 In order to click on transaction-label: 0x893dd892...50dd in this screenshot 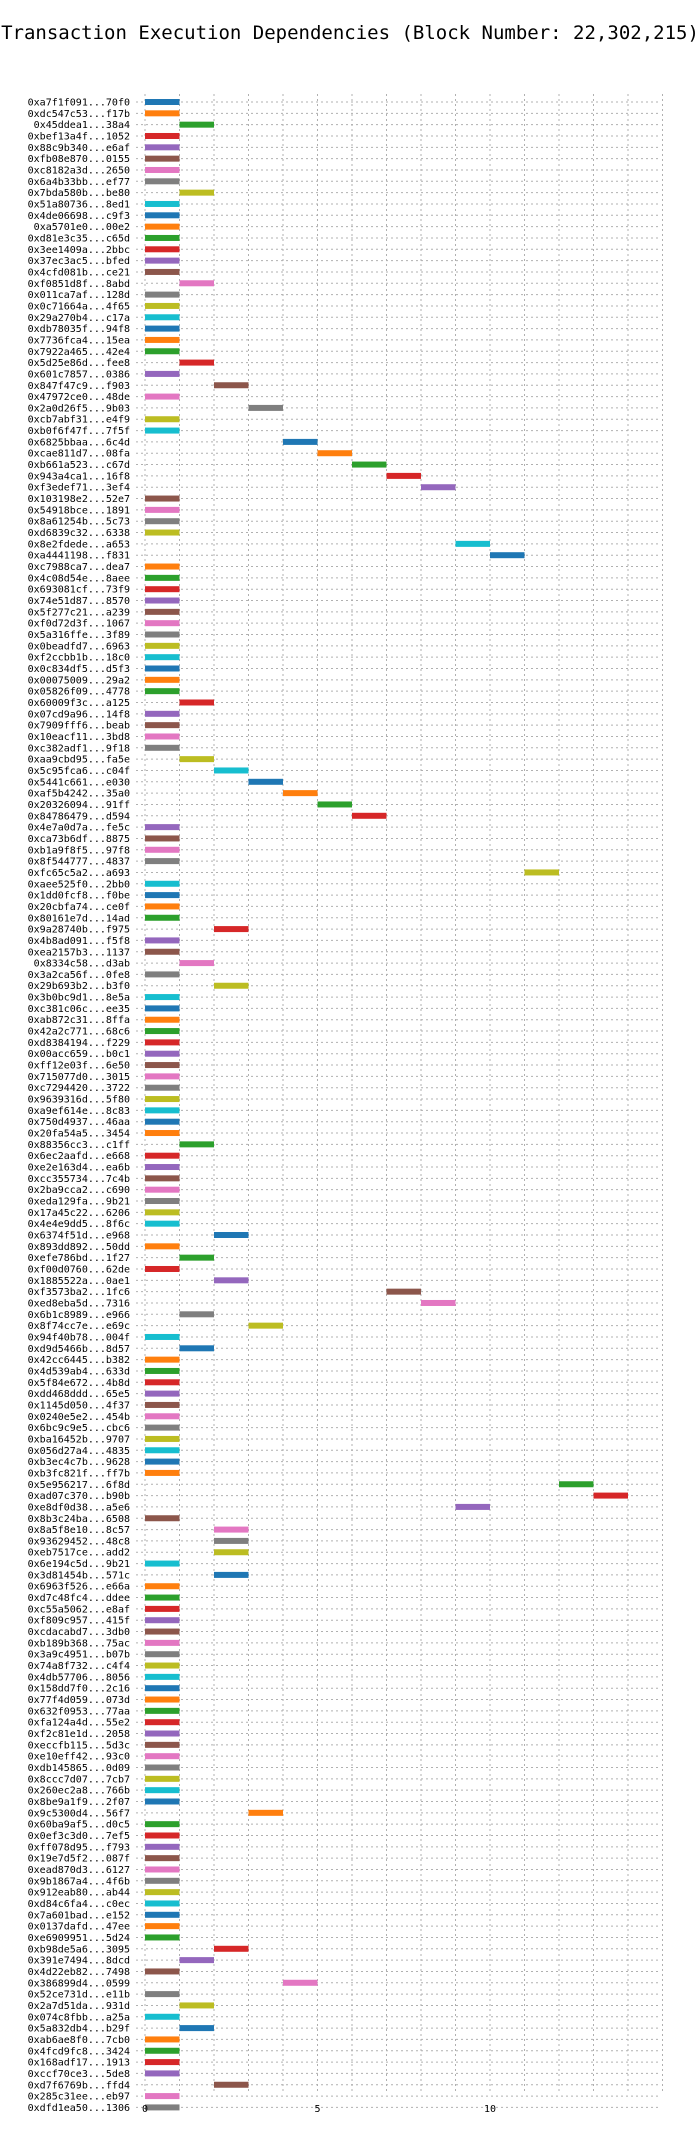, I will do `click(79, 1247)`.